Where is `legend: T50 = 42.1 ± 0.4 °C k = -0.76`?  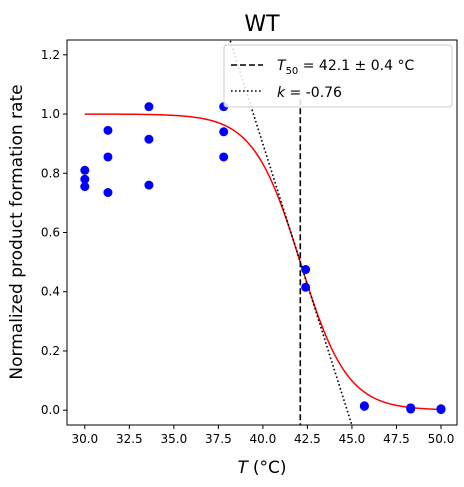
legend: T50 = 42.1 ± 0.4 °C k = -0.76 is located at coordinates (338, 76).